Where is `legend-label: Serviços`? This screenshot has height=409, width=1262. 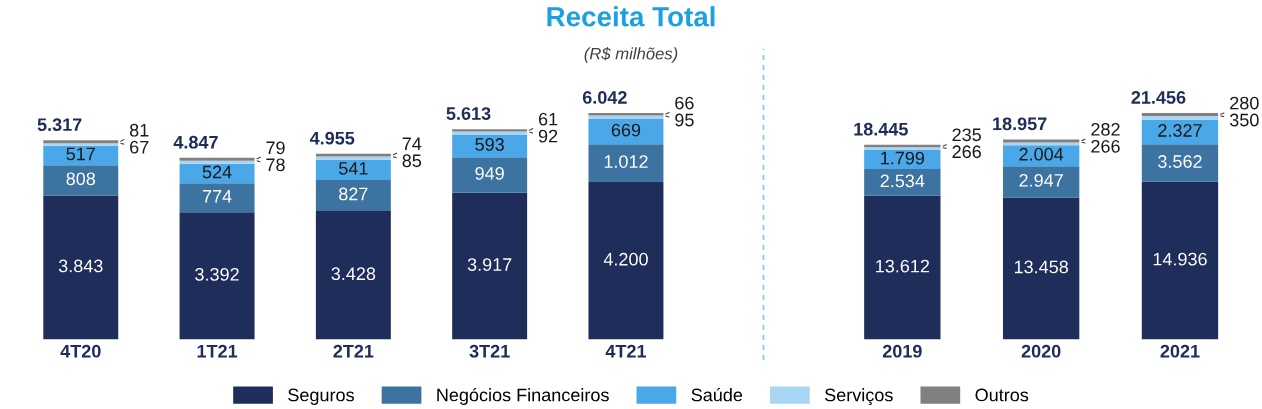 legend-label: Serviços is located at coordinates (858, 397).